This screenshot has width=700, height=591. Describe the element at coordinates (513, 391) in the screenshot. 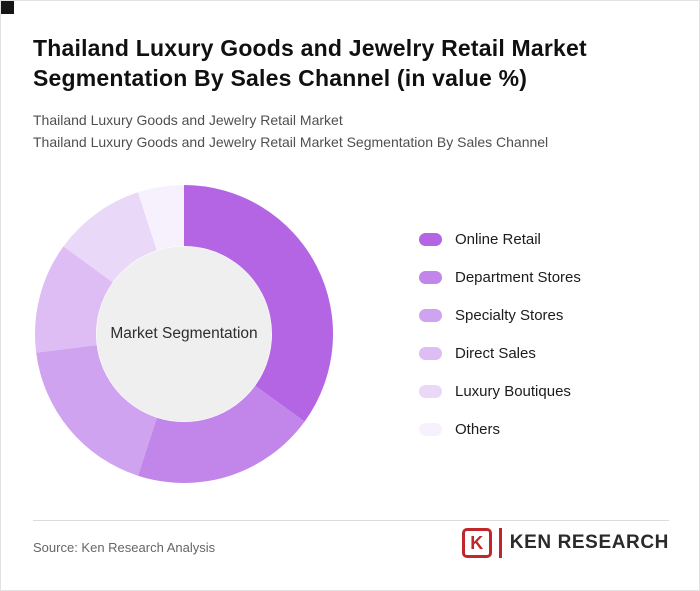

I see `legend-label: Luxury Boutiques` at that location.